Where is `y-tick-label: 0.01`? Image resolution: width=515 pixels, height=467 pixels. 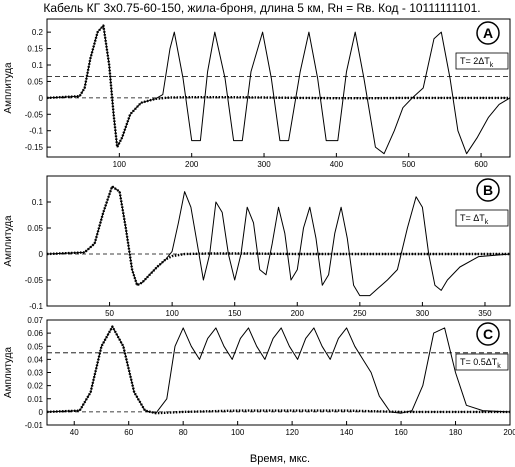 y-tick-label: 0.01 is located at coordinates (35, 399).